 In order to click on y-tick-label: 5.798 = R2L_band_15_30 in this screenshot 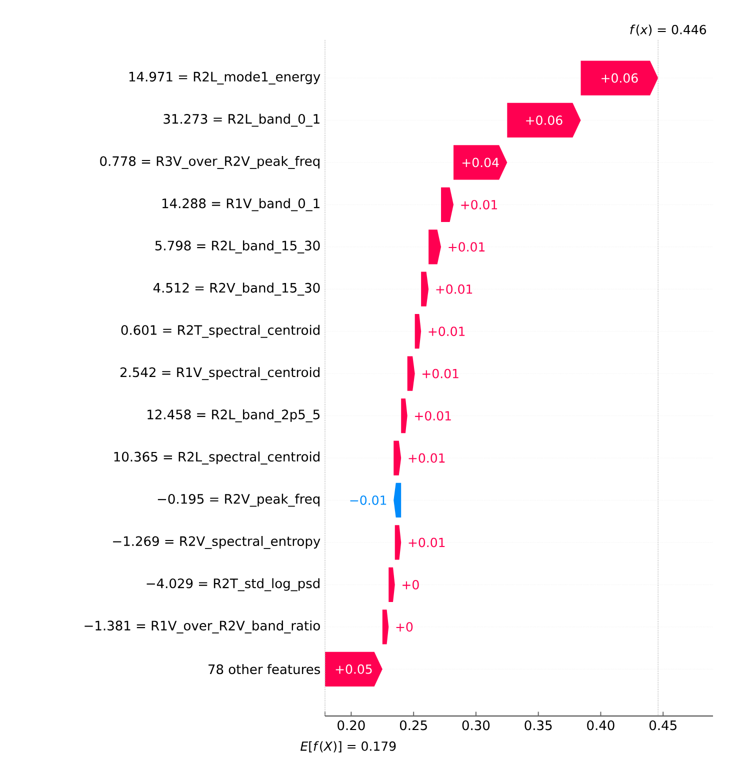, I will do `click(237, 247)`.